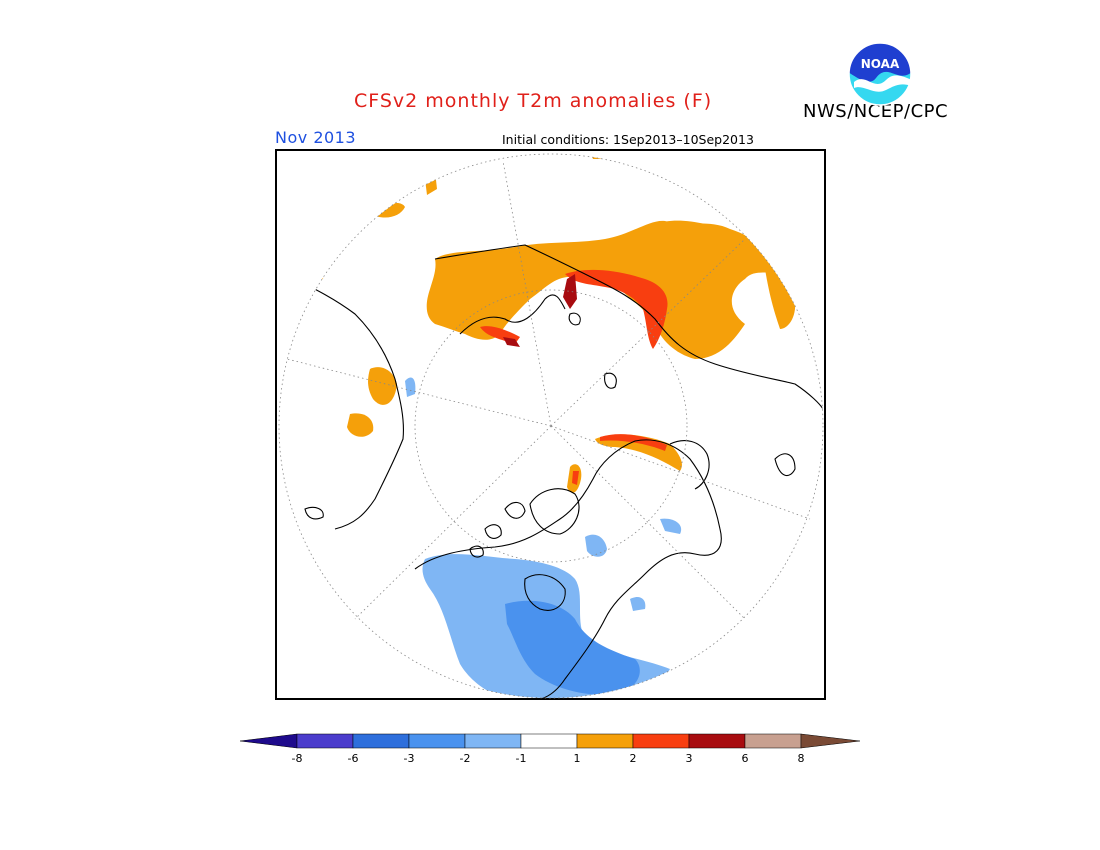 This screenshot has width=1100, height=850. I want to click on coastline-novaya, so click(610, 380).